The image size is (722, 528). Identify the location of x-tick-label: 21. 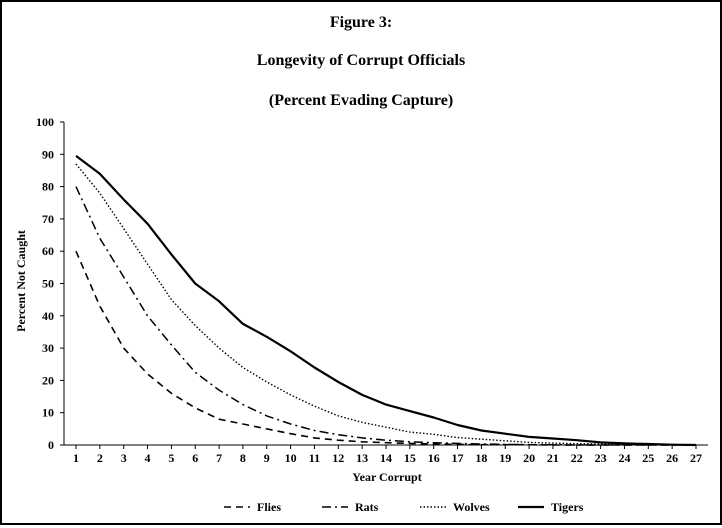
(553, 458).